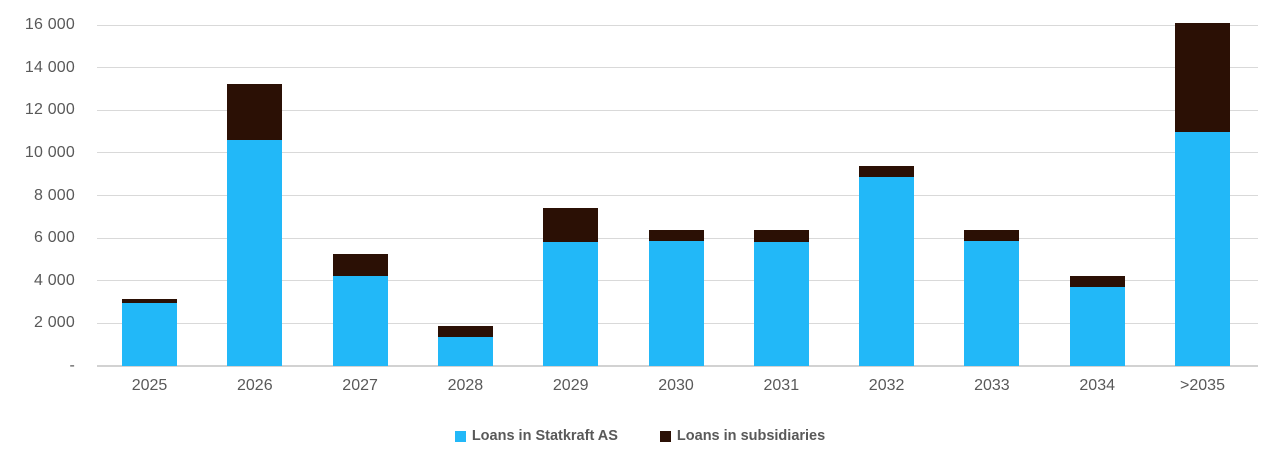 Image resolution: width=1280 pixels, height=470 pixels. What do you see at coordinates (781, 385) in the screenshot?
I see `x-tick-label: 2031` at bounding box center [781, 385].